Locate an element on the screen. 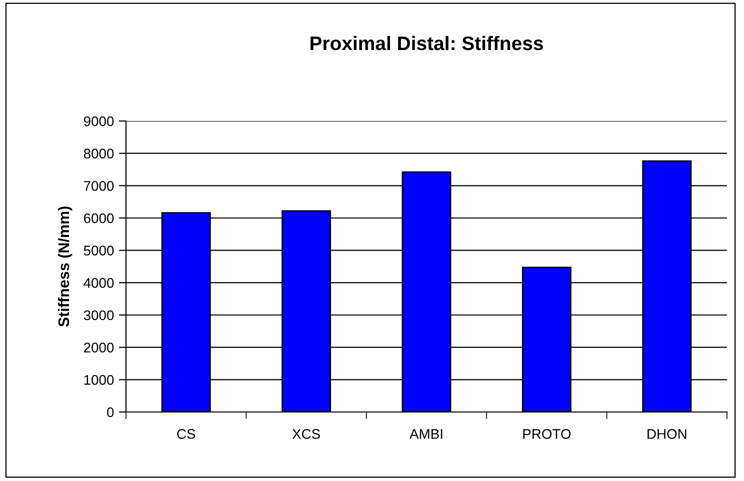  x-tick-label: XCS is located at coordinates (306, 434).